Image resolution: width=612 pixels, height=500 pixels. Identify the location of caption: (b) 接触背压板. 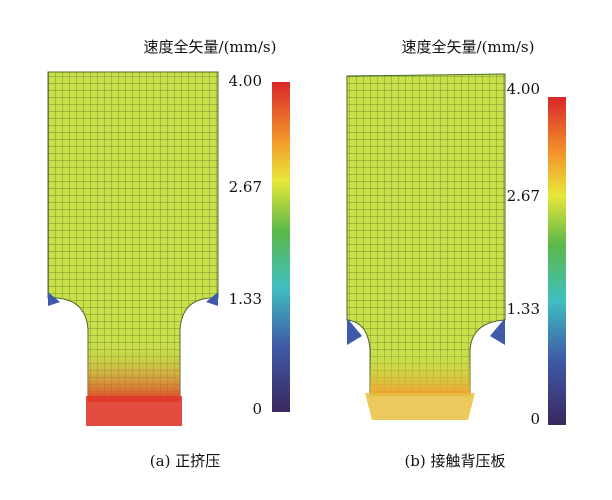
(454, 461).